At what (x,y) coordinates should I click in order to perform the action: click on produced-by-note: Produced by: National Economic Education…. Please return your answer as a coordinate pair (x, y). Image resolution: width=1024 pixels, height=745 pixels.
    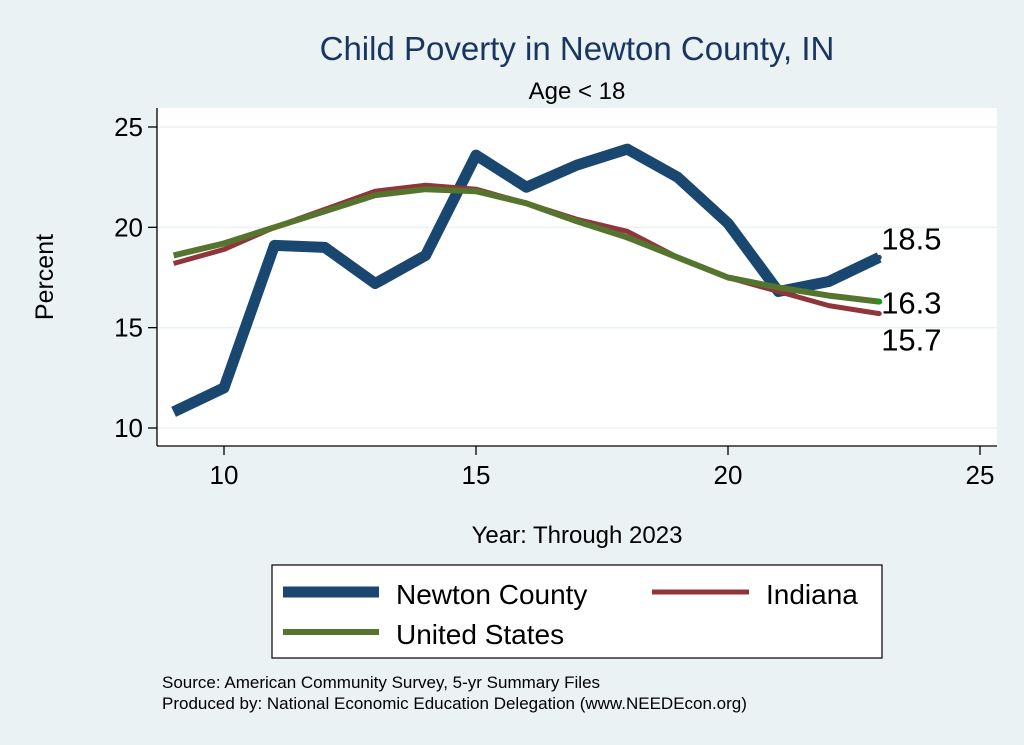
    Looking at the image, I should click on (454, 703).